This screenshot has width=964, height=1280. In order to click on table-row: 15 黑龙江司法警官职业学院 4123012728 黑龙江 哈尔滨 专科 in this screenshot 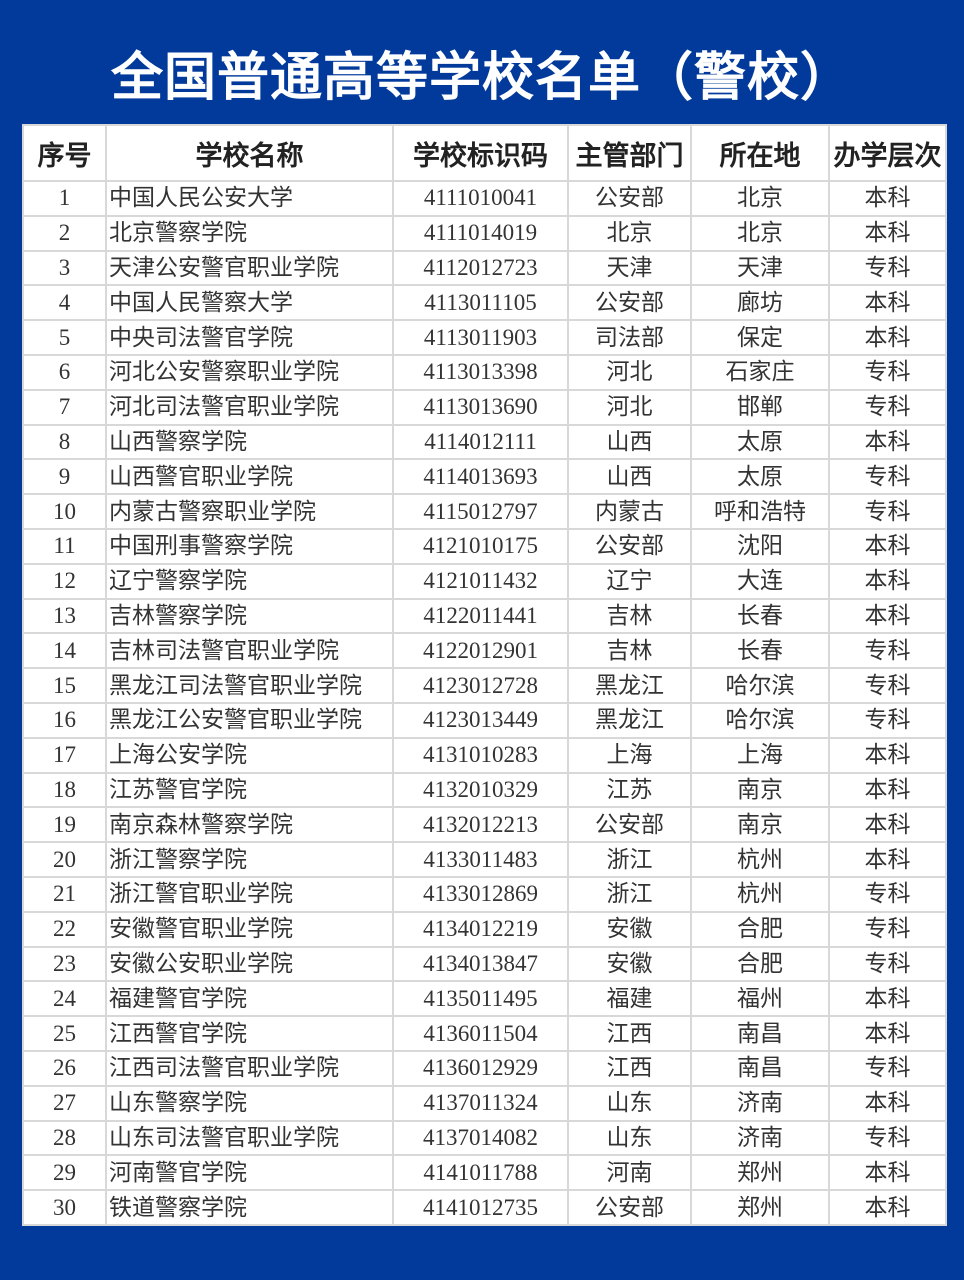, I will do `click(484, 685)`.